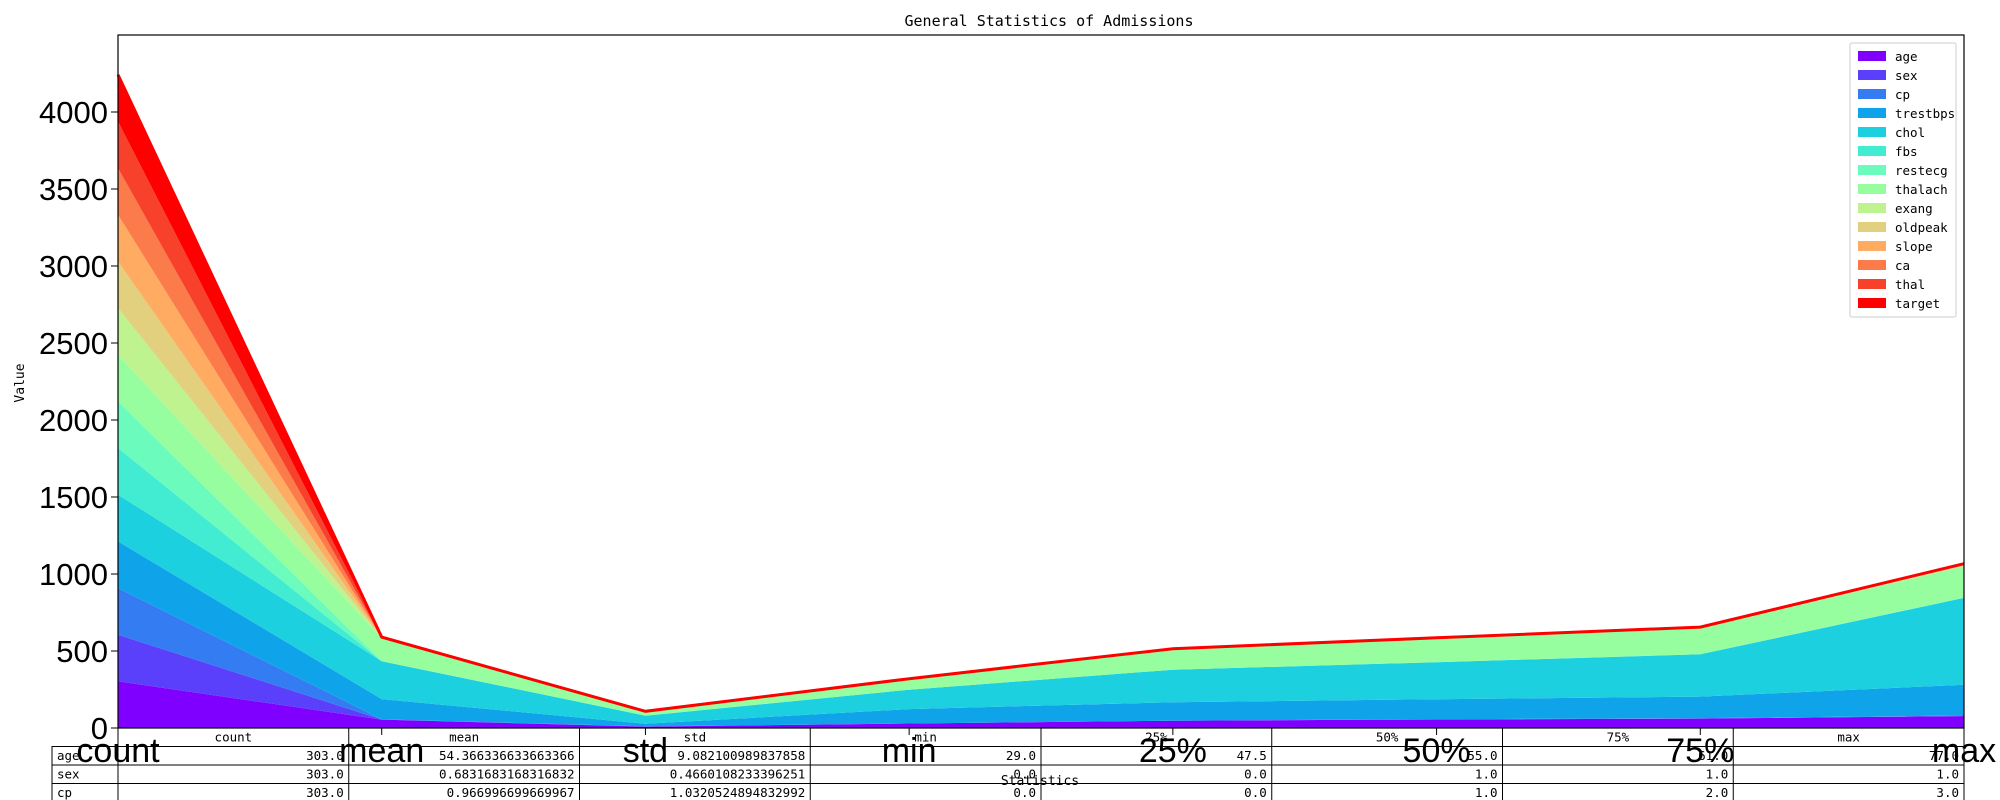 The image size is (2000, 800). Describe the element at coordinates (1964, 751) in the screenshot. I see `x-tick-label: max` at that location.